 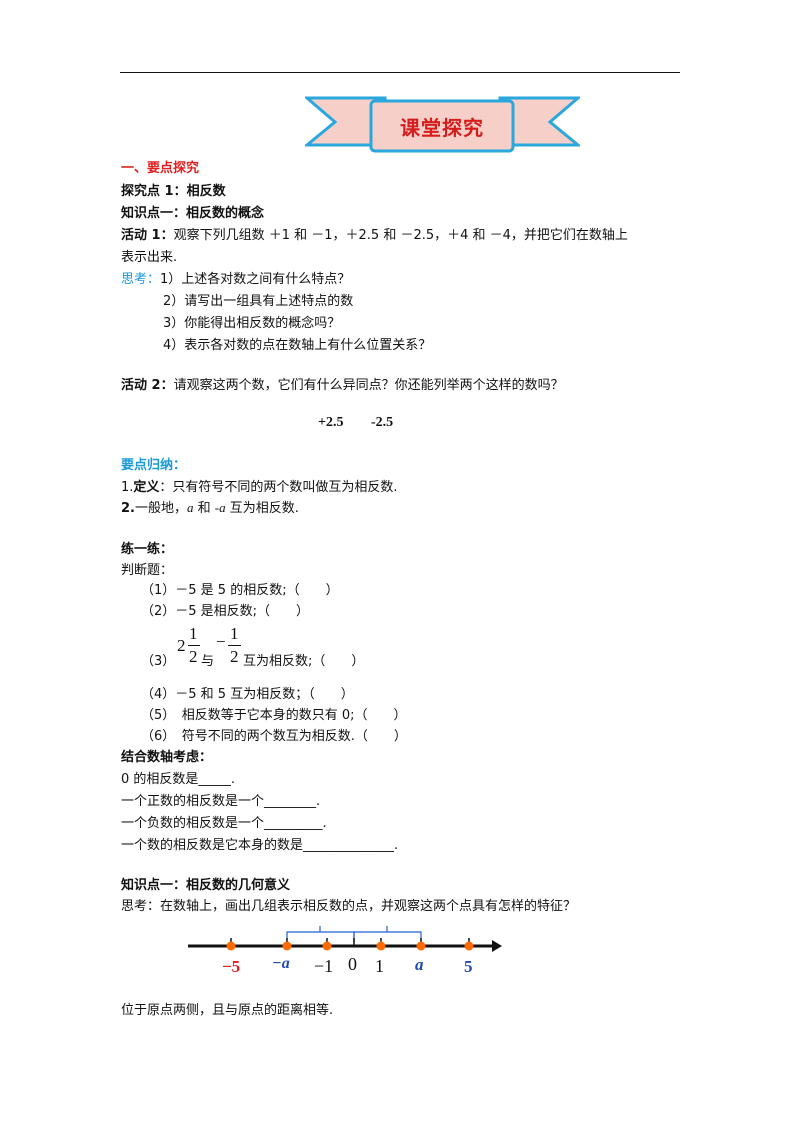 What do you see at coordinates (281, 963) in the screenshot?
I see `label-neg-a: −a` at bounding box center [281, 963].